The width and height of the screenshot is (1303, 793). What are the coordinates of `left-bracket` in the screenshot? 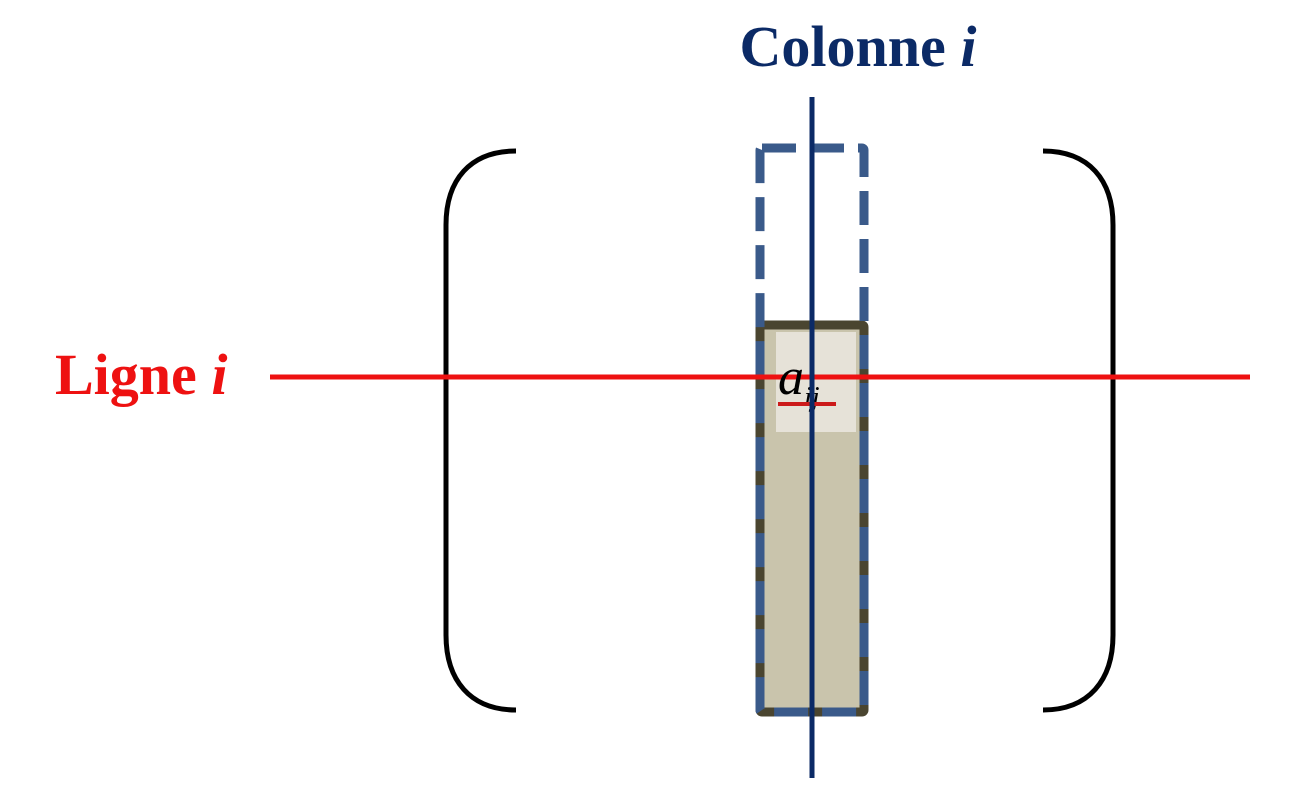 It's located at (480, 430).